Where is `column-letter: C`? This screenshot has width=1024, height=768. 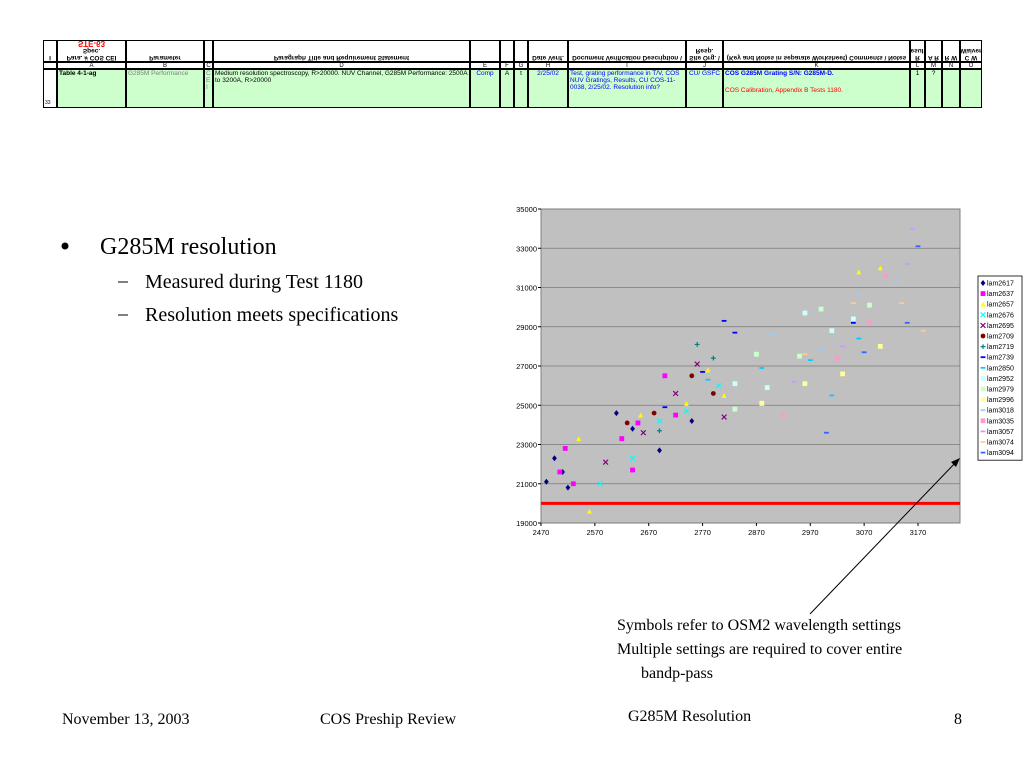 column-letter: C is located at coordinates (208, 65).